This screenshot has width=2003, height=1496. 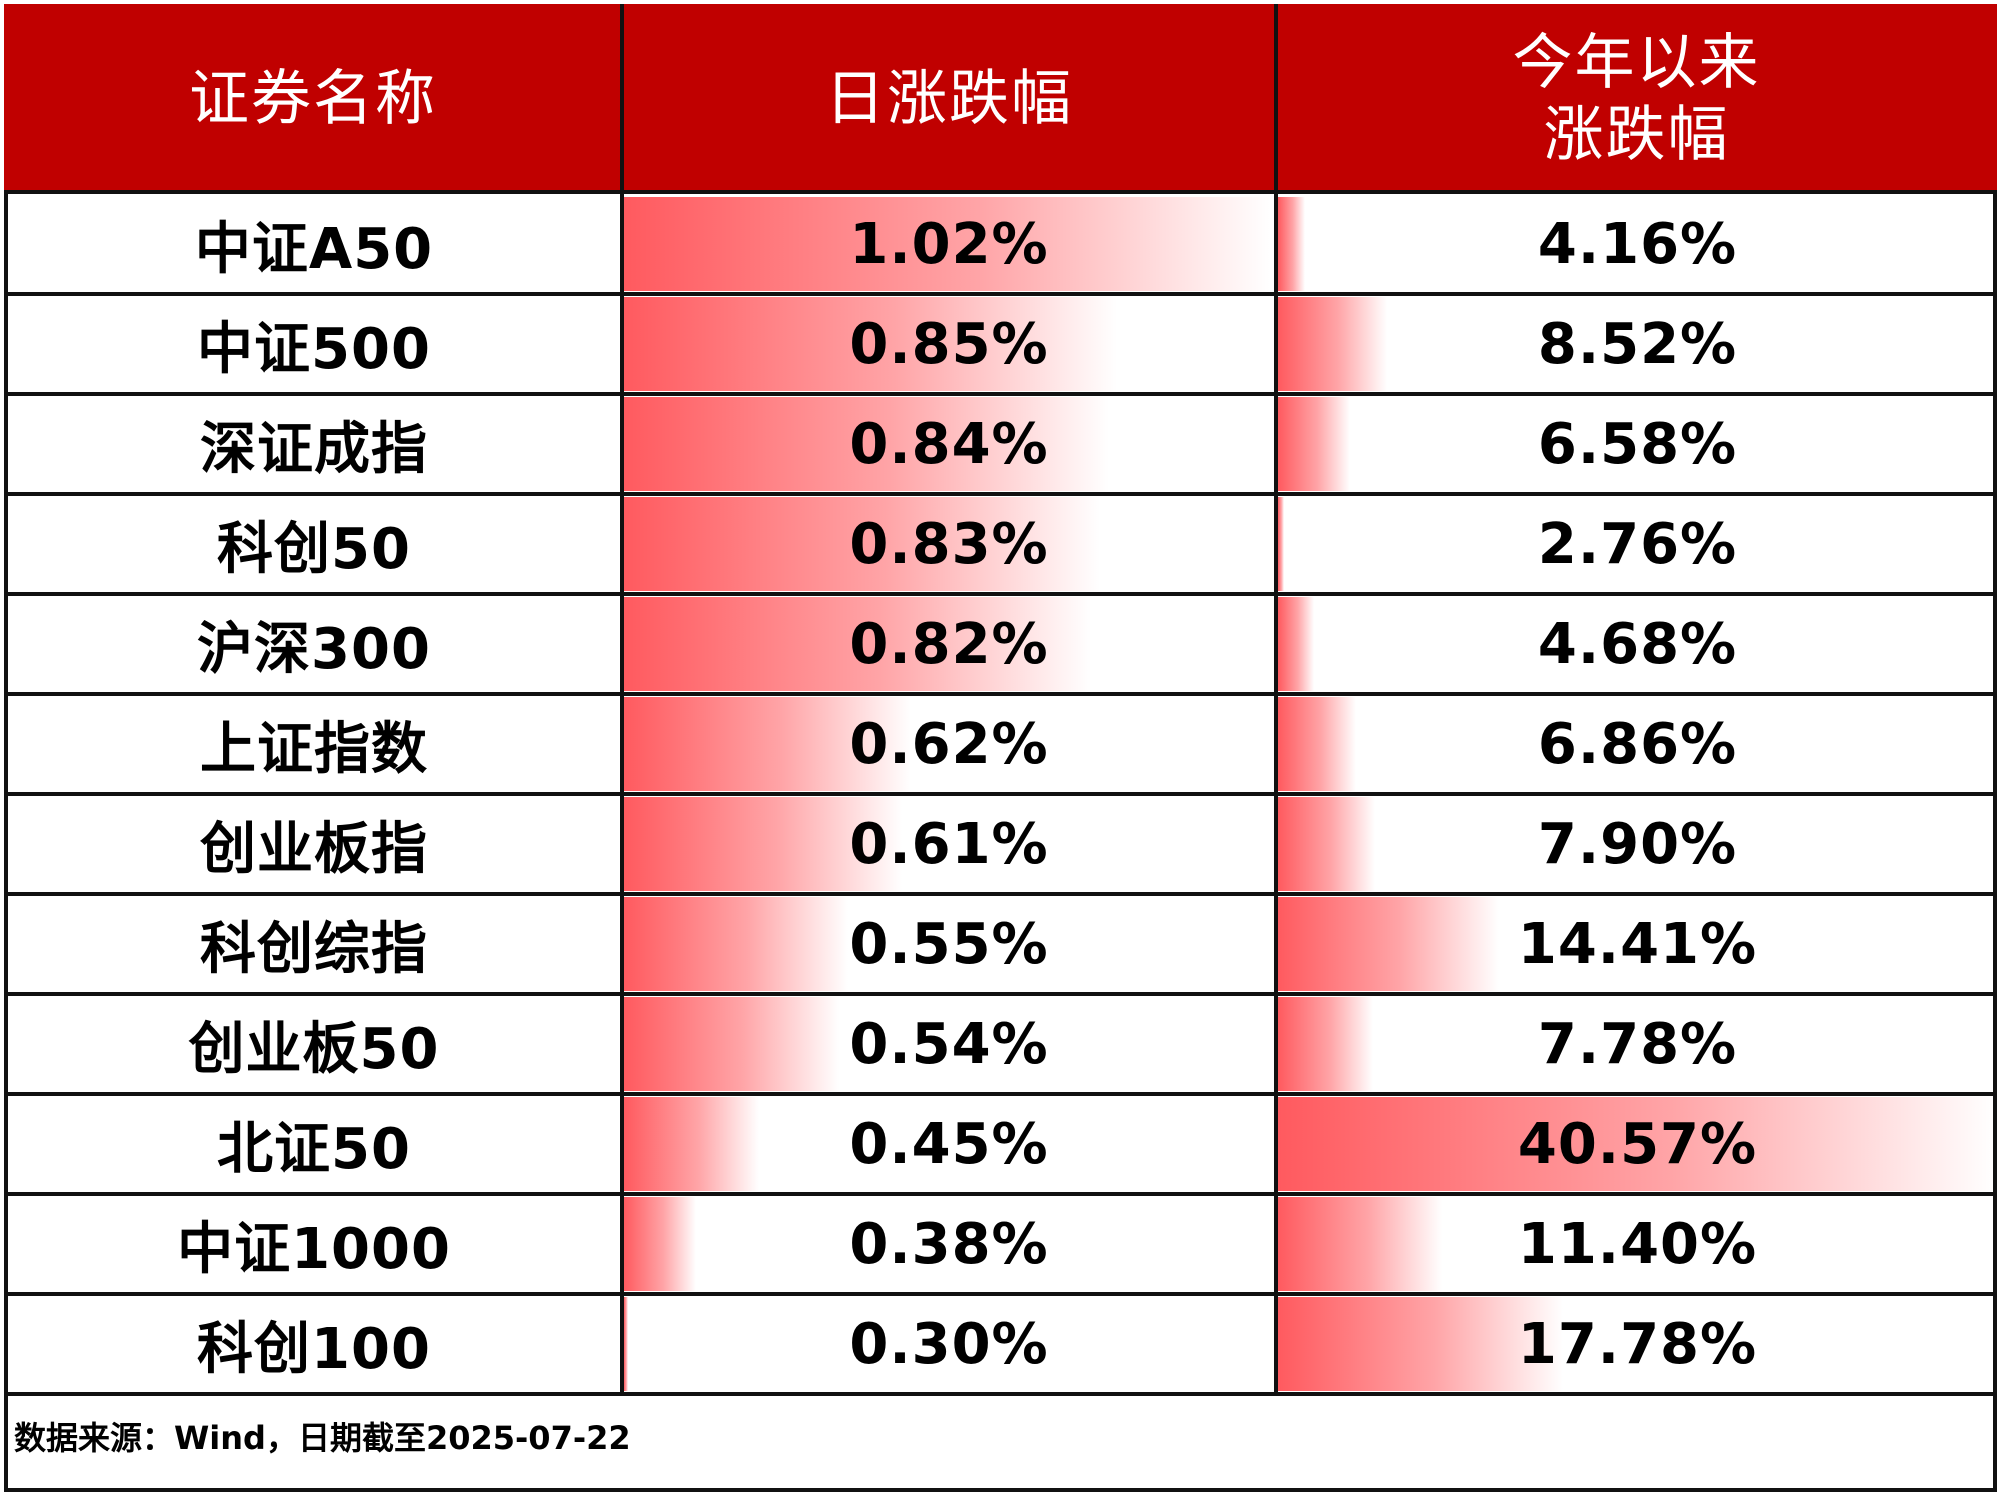 I want to click on security-name: 创业板指, so click(x=314, y=849).